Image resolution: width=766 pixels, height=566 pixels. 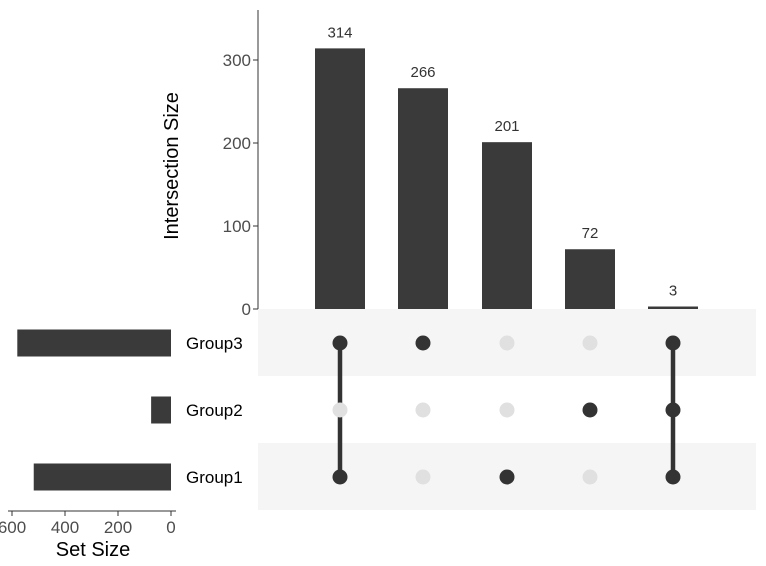 I want to click on set-size-axis-tick-label: 200, so click(x=118, y=527).